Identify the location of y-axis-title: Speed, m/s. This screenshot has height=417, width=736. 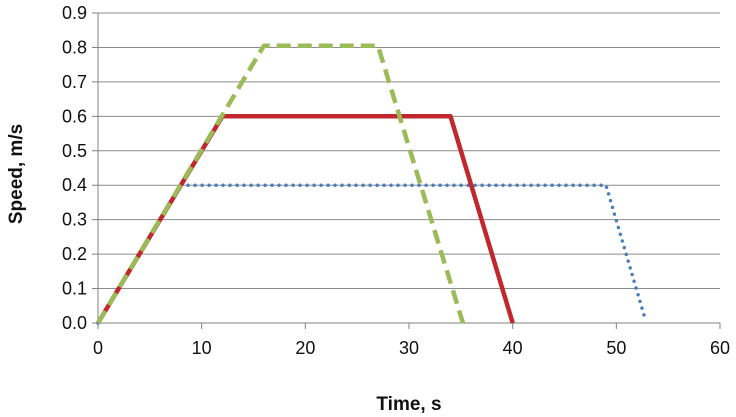
(16, 174).